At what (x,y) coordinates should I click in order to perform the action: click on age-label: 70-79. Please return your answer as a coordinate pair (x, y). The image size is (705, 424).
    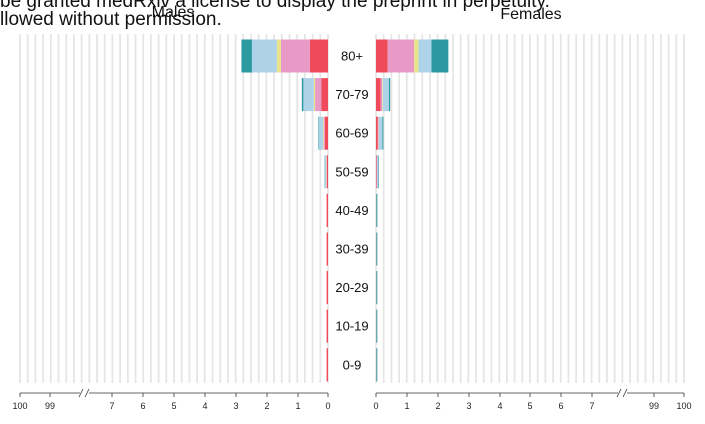
    Looking at the image, I should click on (351, 94).